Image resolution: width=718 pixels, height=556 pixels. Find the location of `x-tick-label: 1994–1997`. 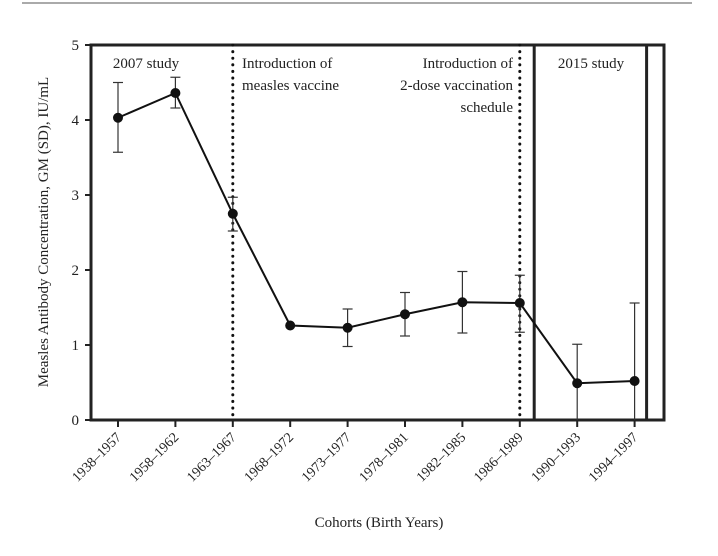

x-tick-label: 1994–1997 is located at coordinates (613, 457).